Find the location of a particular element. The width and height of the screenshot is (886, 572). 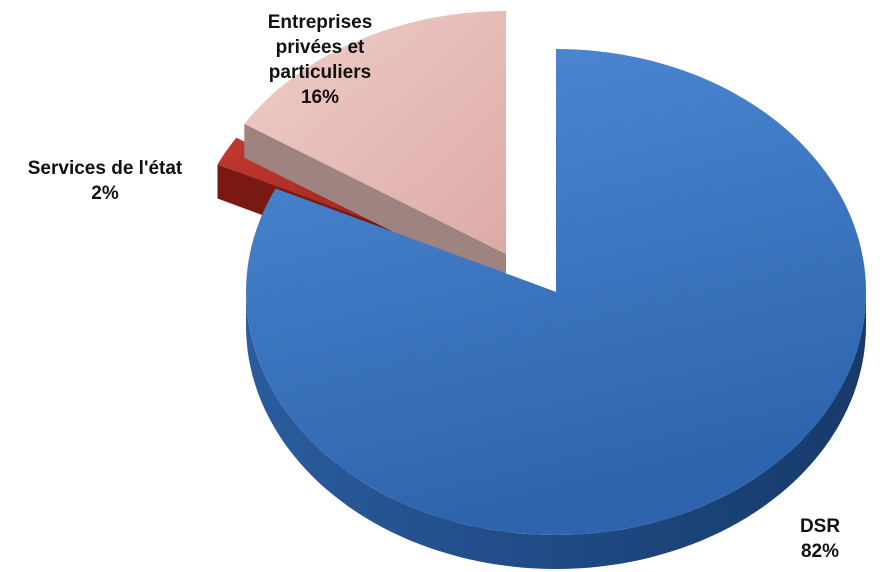

slice-value-dsr: 82% is located at coordinates (820, 551).